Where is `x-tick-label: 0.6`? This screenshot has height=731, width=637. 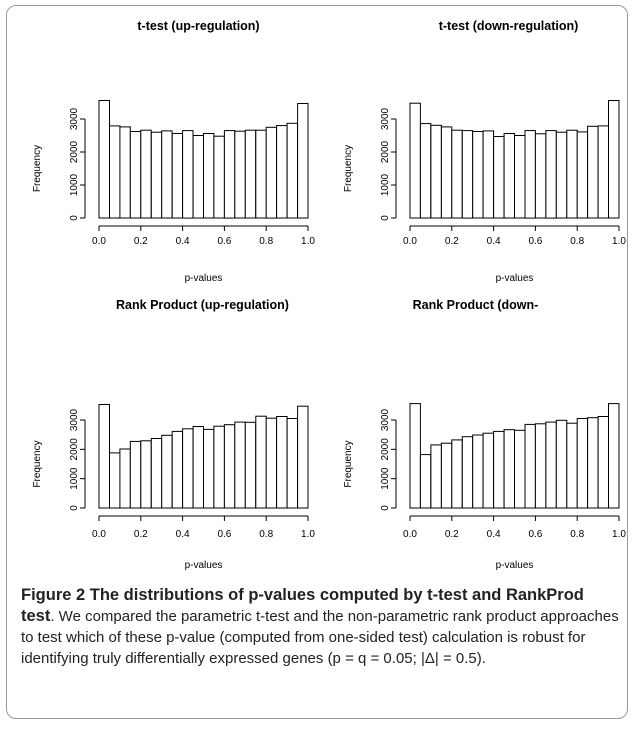 x-tick-label: 0.6 is located at coordinates (224, 534).